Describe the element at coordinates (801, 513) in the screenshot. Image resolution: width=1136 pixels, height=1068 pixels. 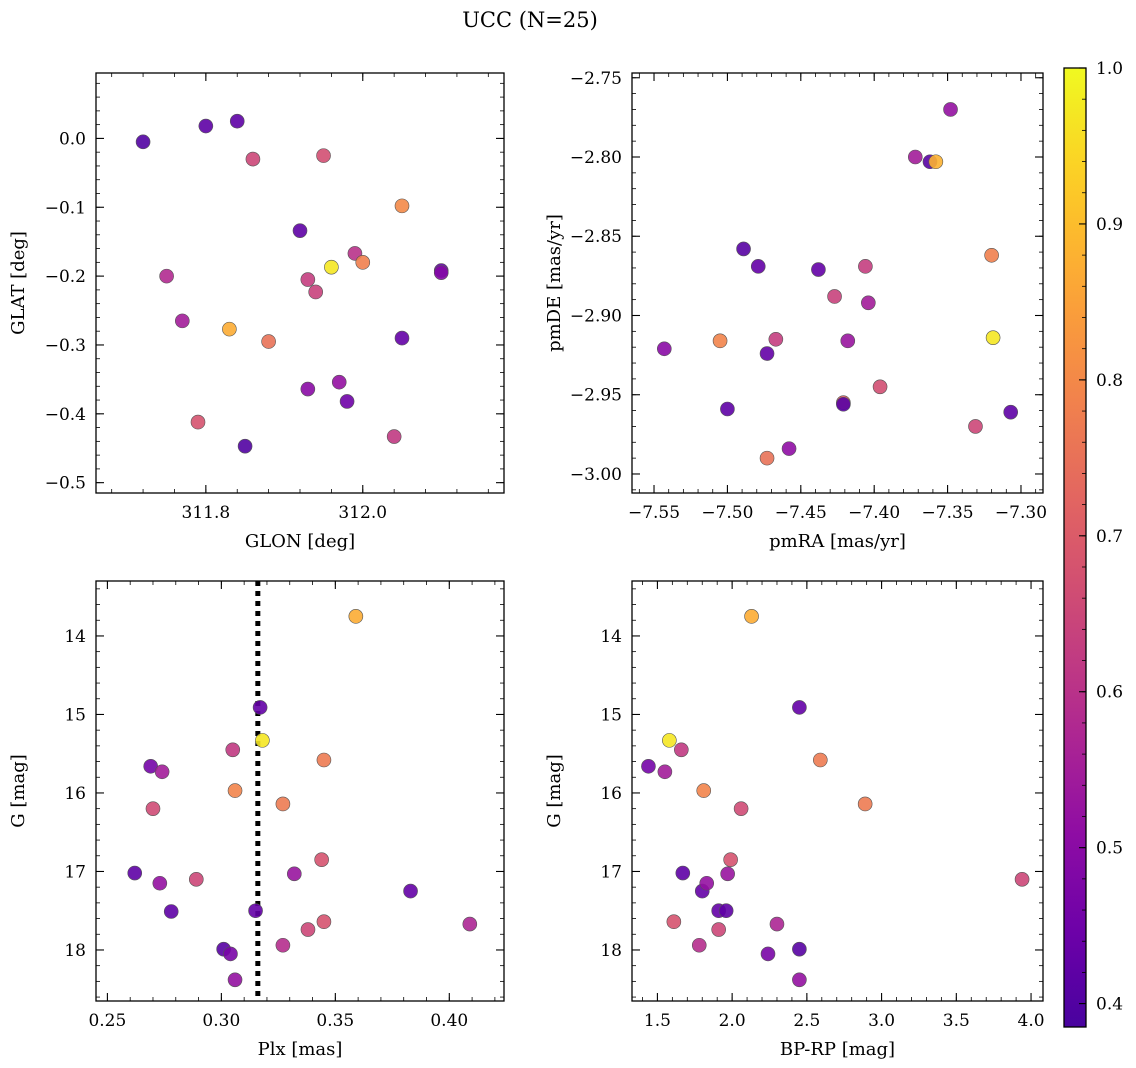
I see `x-tick-label: −7.45` at that location.